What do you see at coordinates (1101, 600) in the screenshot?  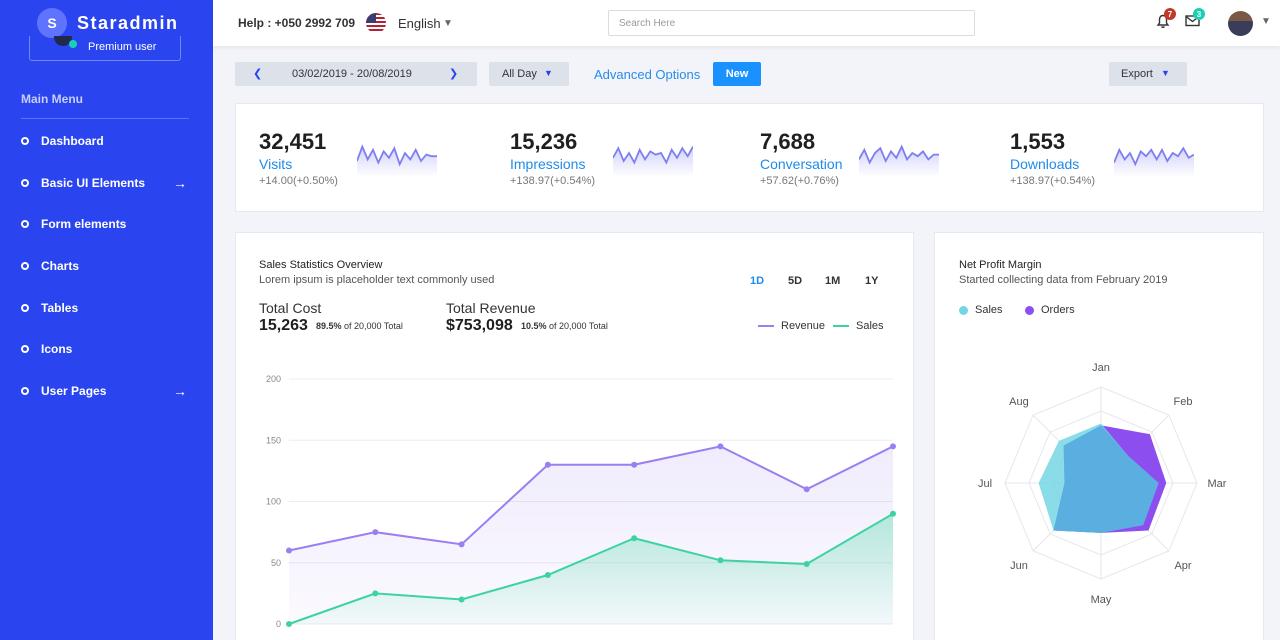 I see `radar-axis-label: May` at bounding box center [1101, 600].